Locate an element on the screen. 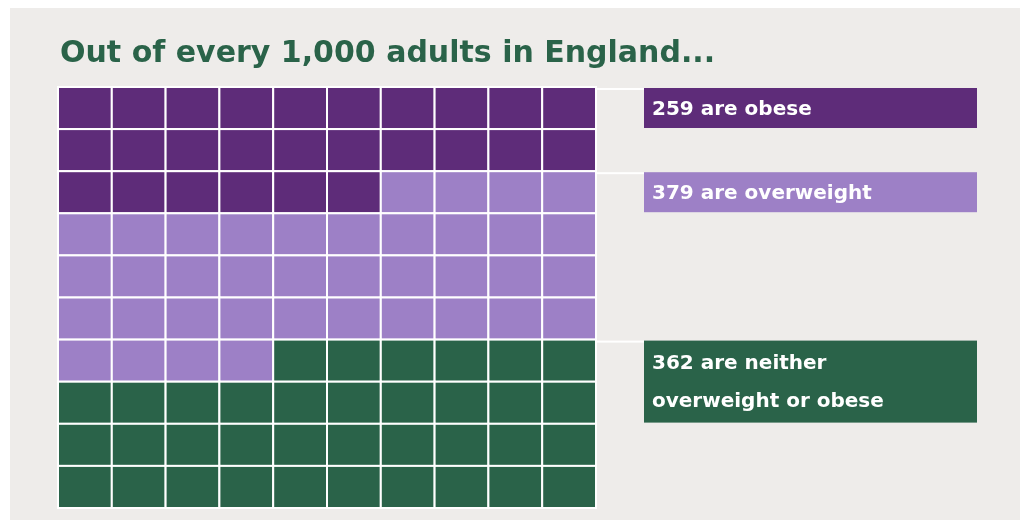 Image resolution: width=1020 pixels, height=525 pixels. category-label: are overweight is located at coordinates (786, 192).